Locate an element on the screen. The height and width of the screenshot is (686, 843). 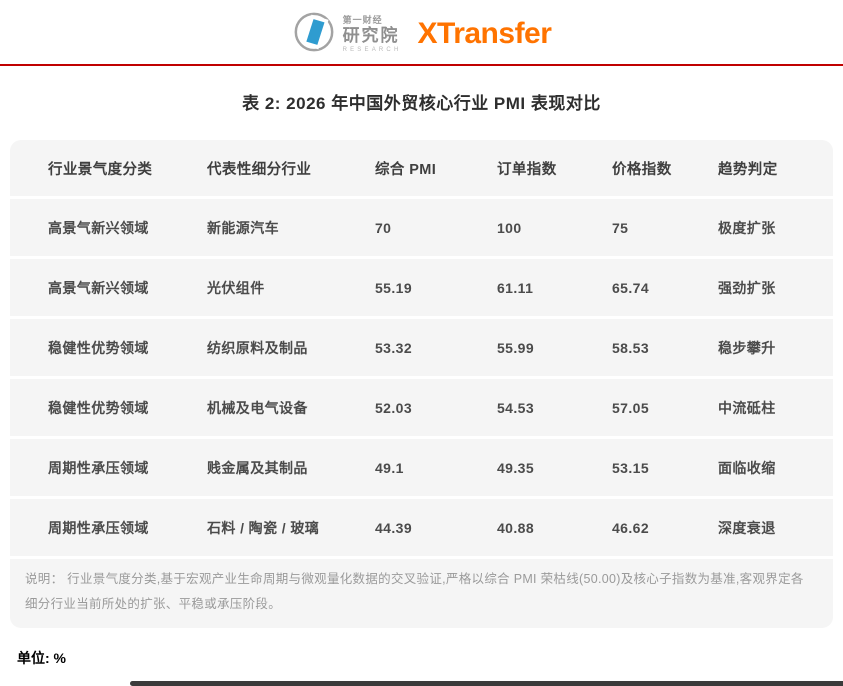
cell-trend: 面临收缩 is located at coordinates (747, 467).